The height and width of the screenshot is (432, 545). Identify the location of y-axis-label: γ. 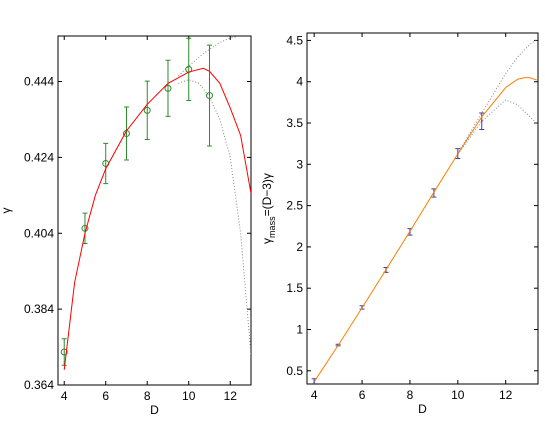
(6, 211).